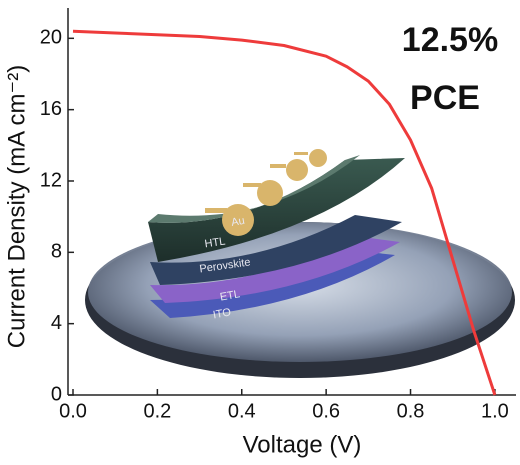  Describe the element at coordinates (411, 411) in the screenshot. I see `x-tick-label: 0.8` at that location.